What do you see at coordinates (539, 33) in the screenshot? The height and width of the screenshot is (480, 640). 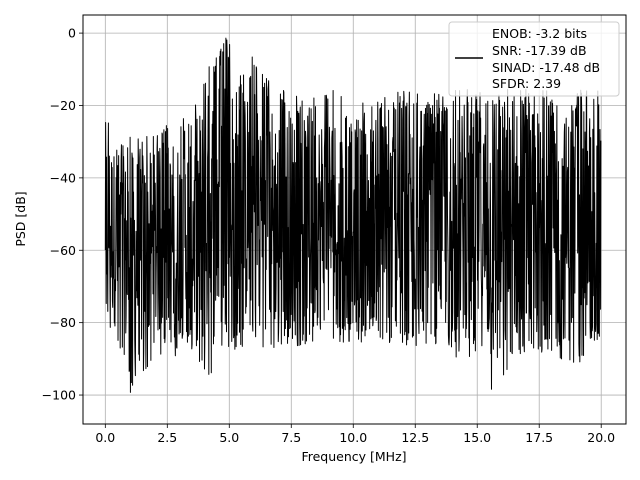 I see `legend-entry-enob: ENOB: -3.2 bits` at bounding box center [539, 33].